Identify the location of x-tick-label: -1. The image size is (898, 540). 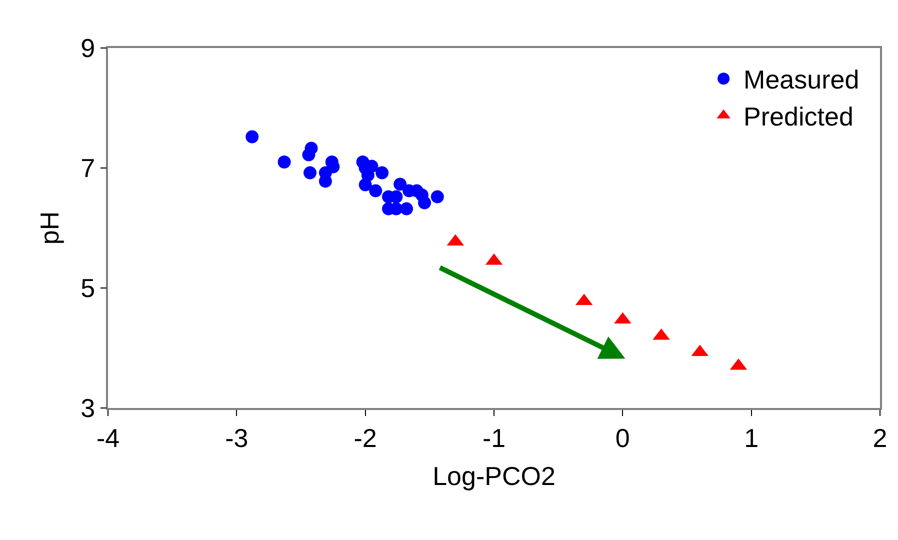
(494, 437).